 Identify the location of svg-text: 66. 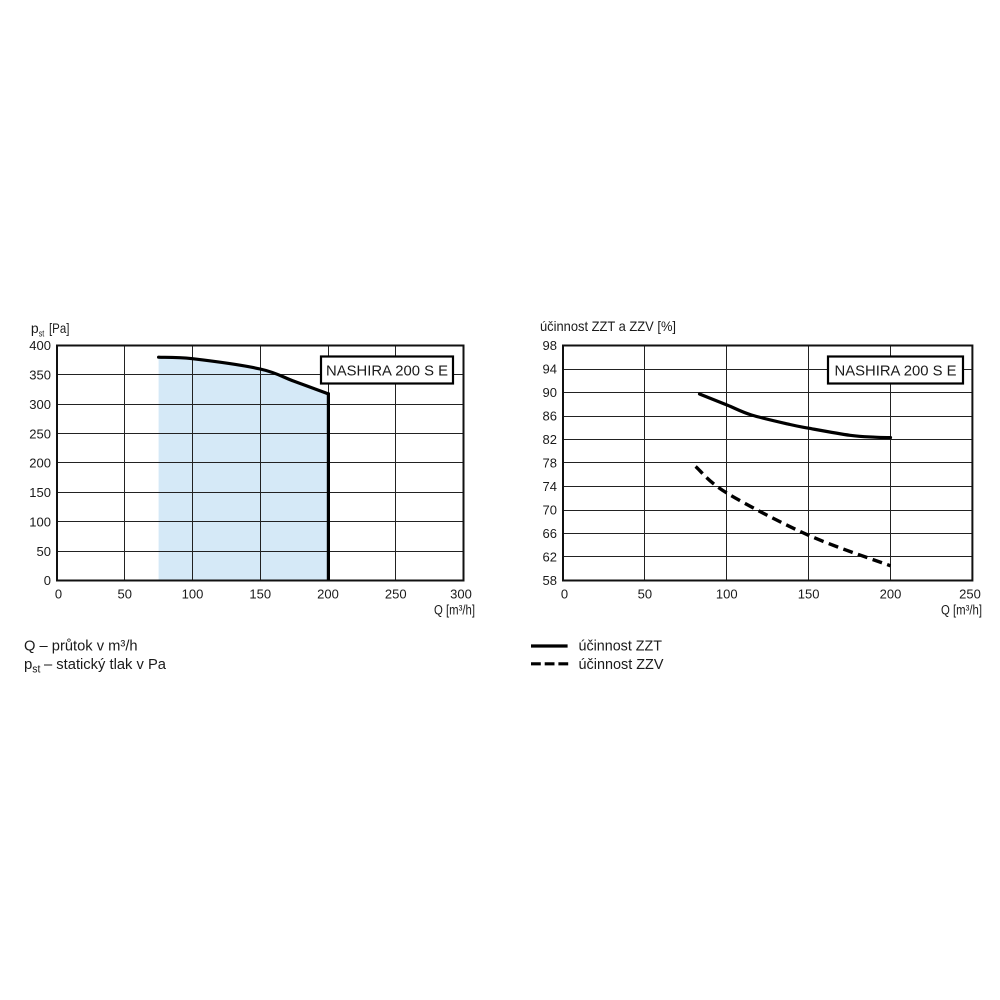
(550, 533).